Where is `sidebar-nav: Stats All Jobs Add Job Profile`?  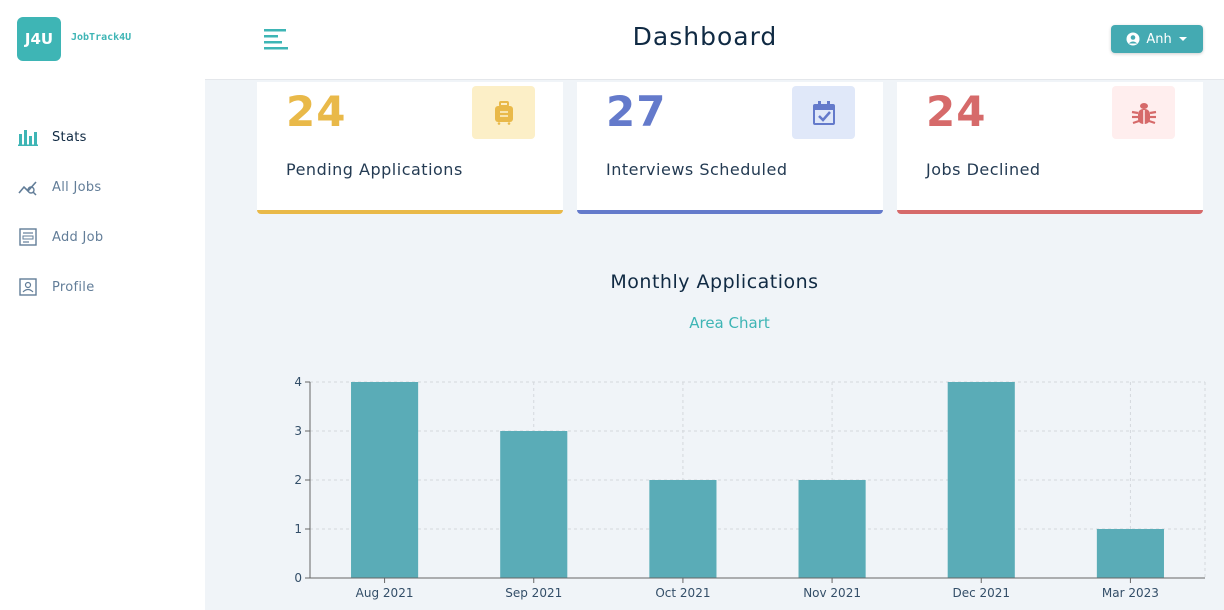 sidebar-nav: Stats All Jobs Add Job Profile is located at coordinates (102, 212).